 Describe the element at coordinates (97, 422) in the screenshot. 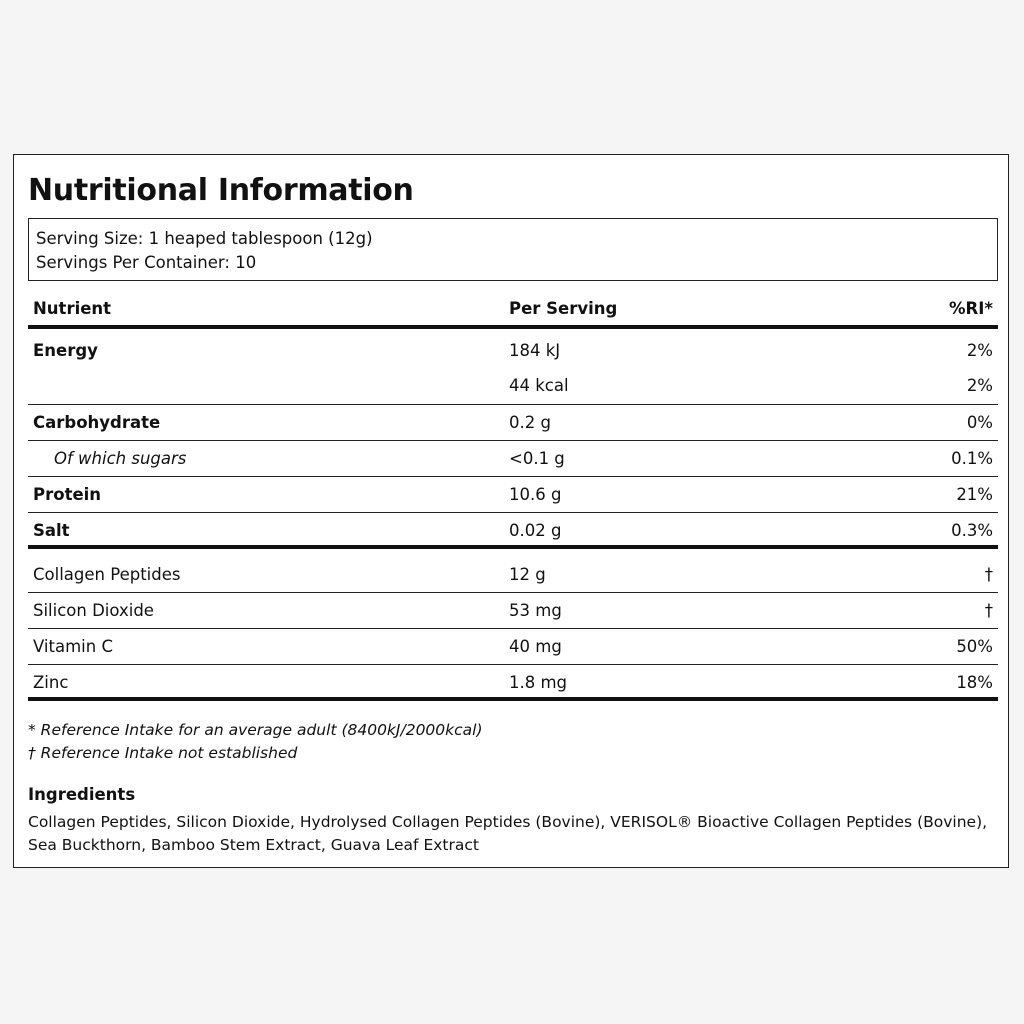

I see `nutrient-name: Carbohydrate` at that location.